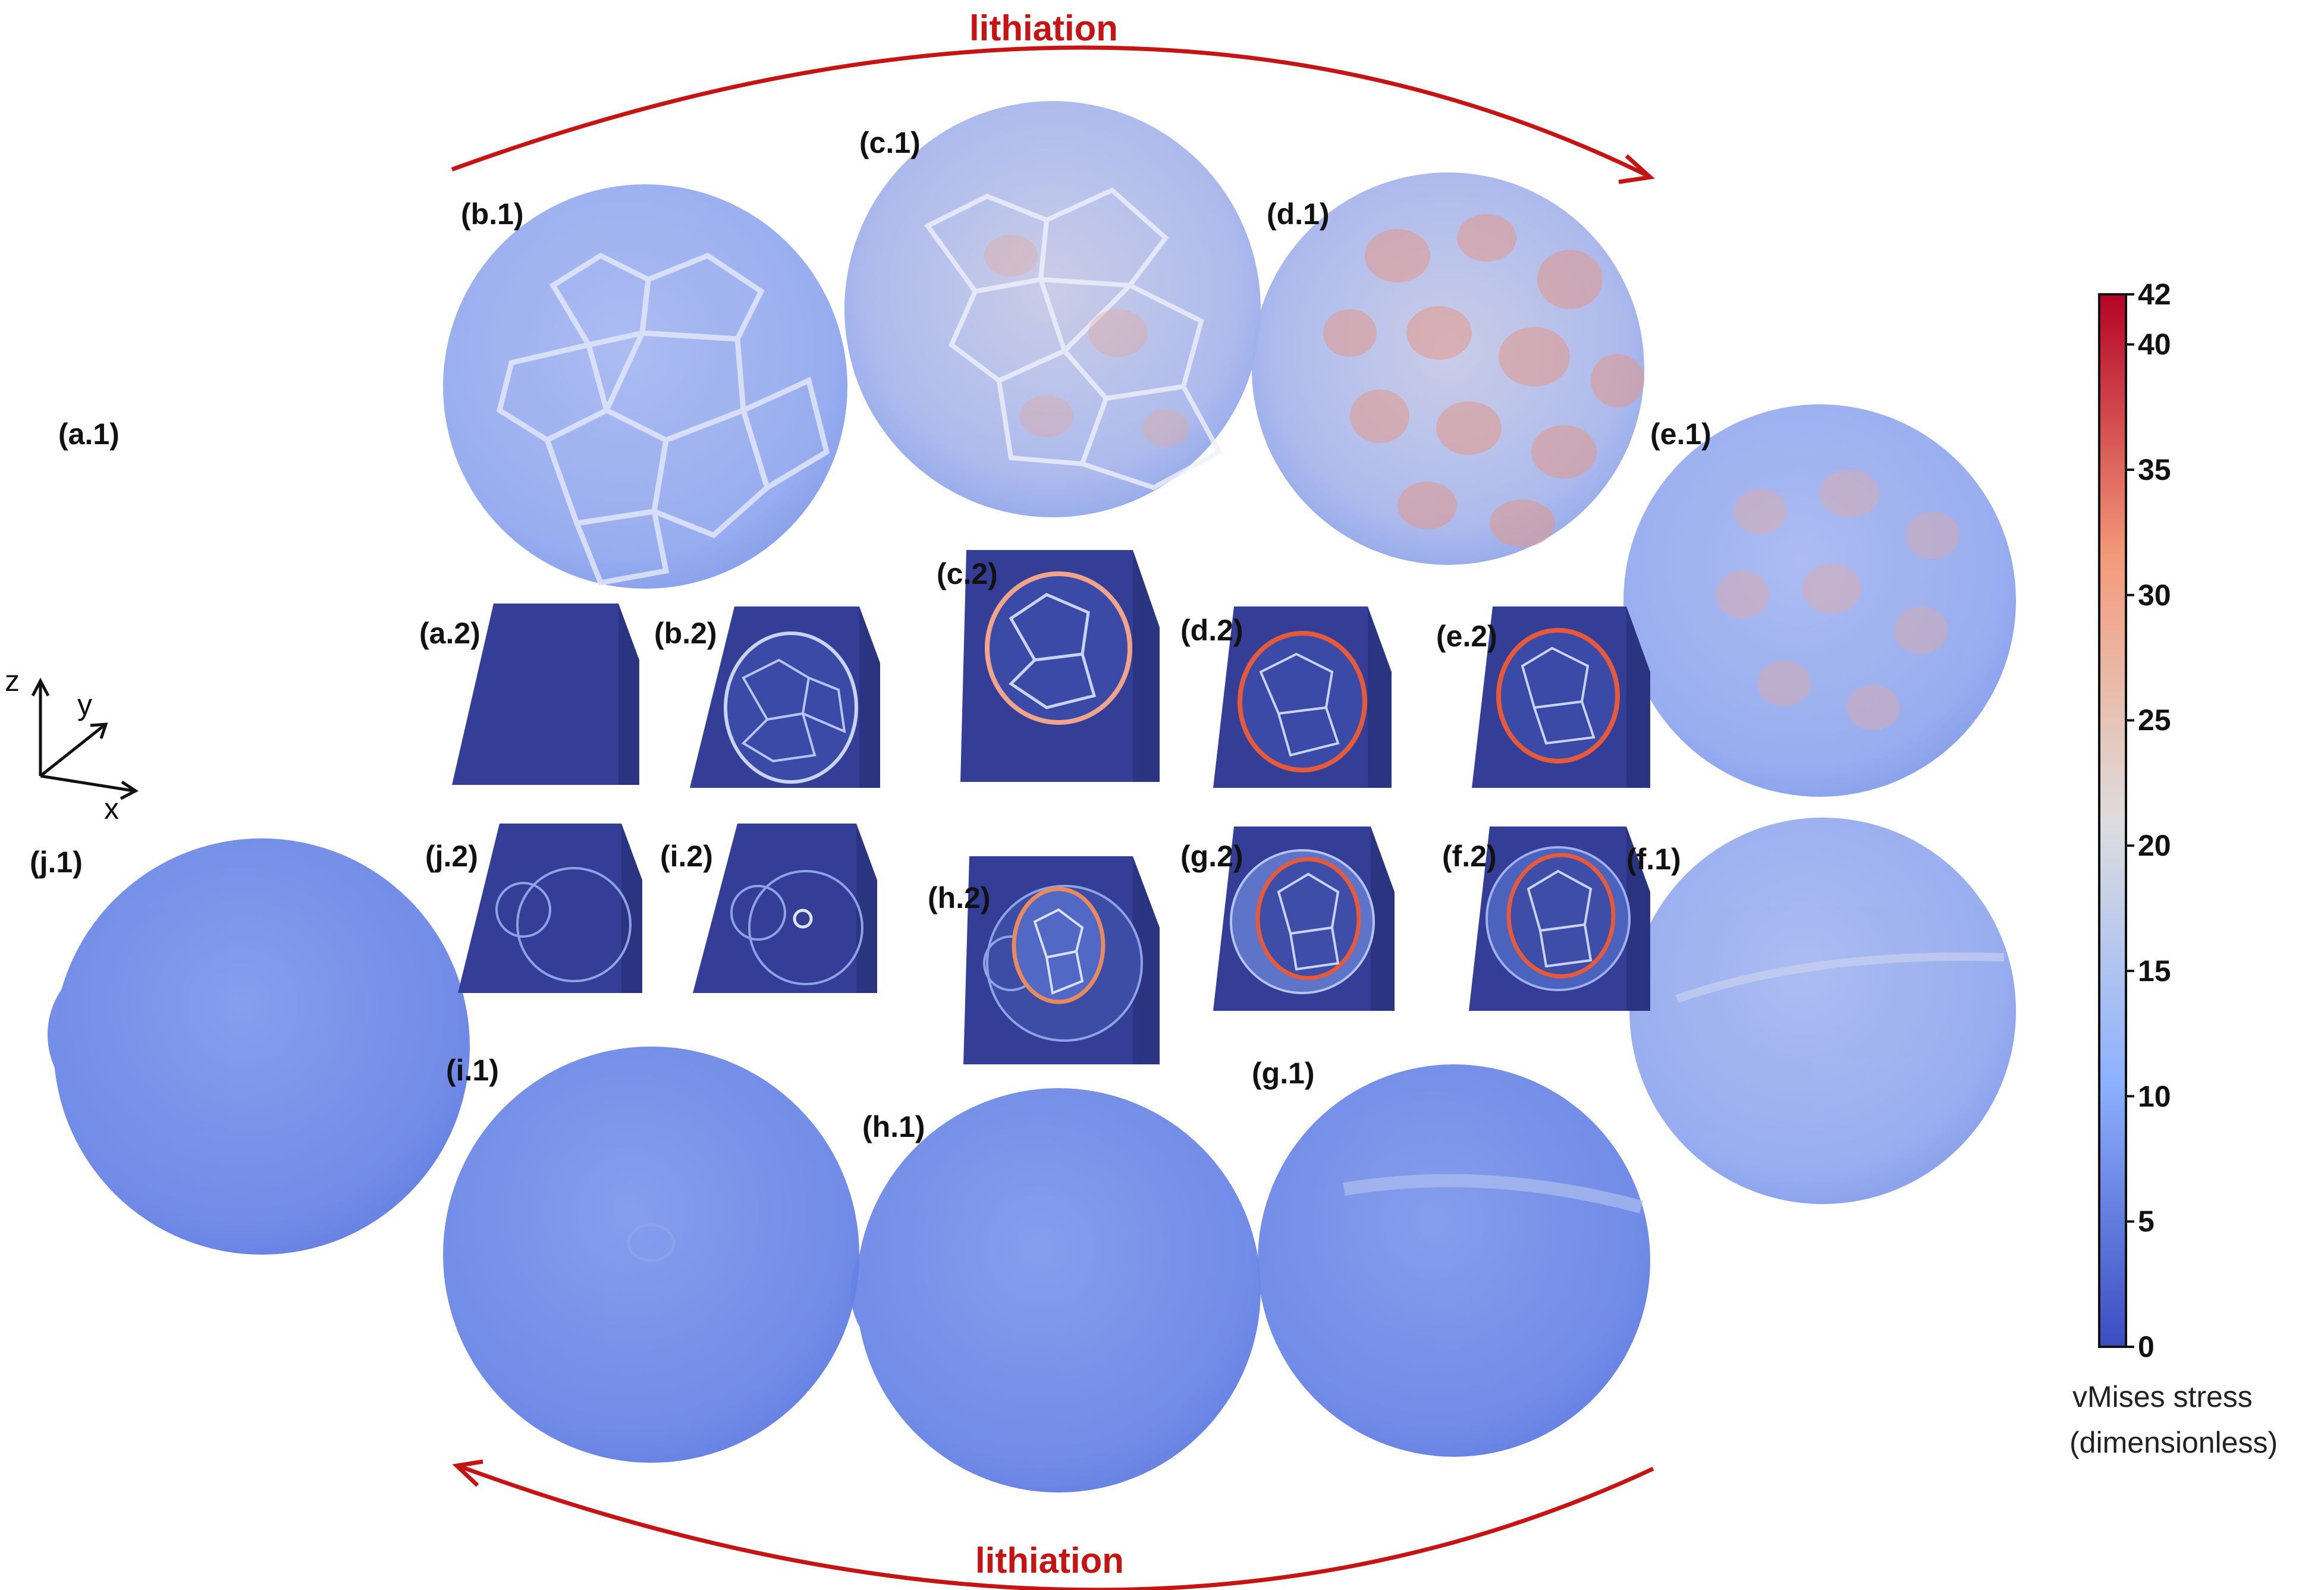 Image resolution: width=2324 pixels, height=1590 pixels. Describe the element at coordinates (1448, 368) in the screenshot. I see `particle-d1` at that location.